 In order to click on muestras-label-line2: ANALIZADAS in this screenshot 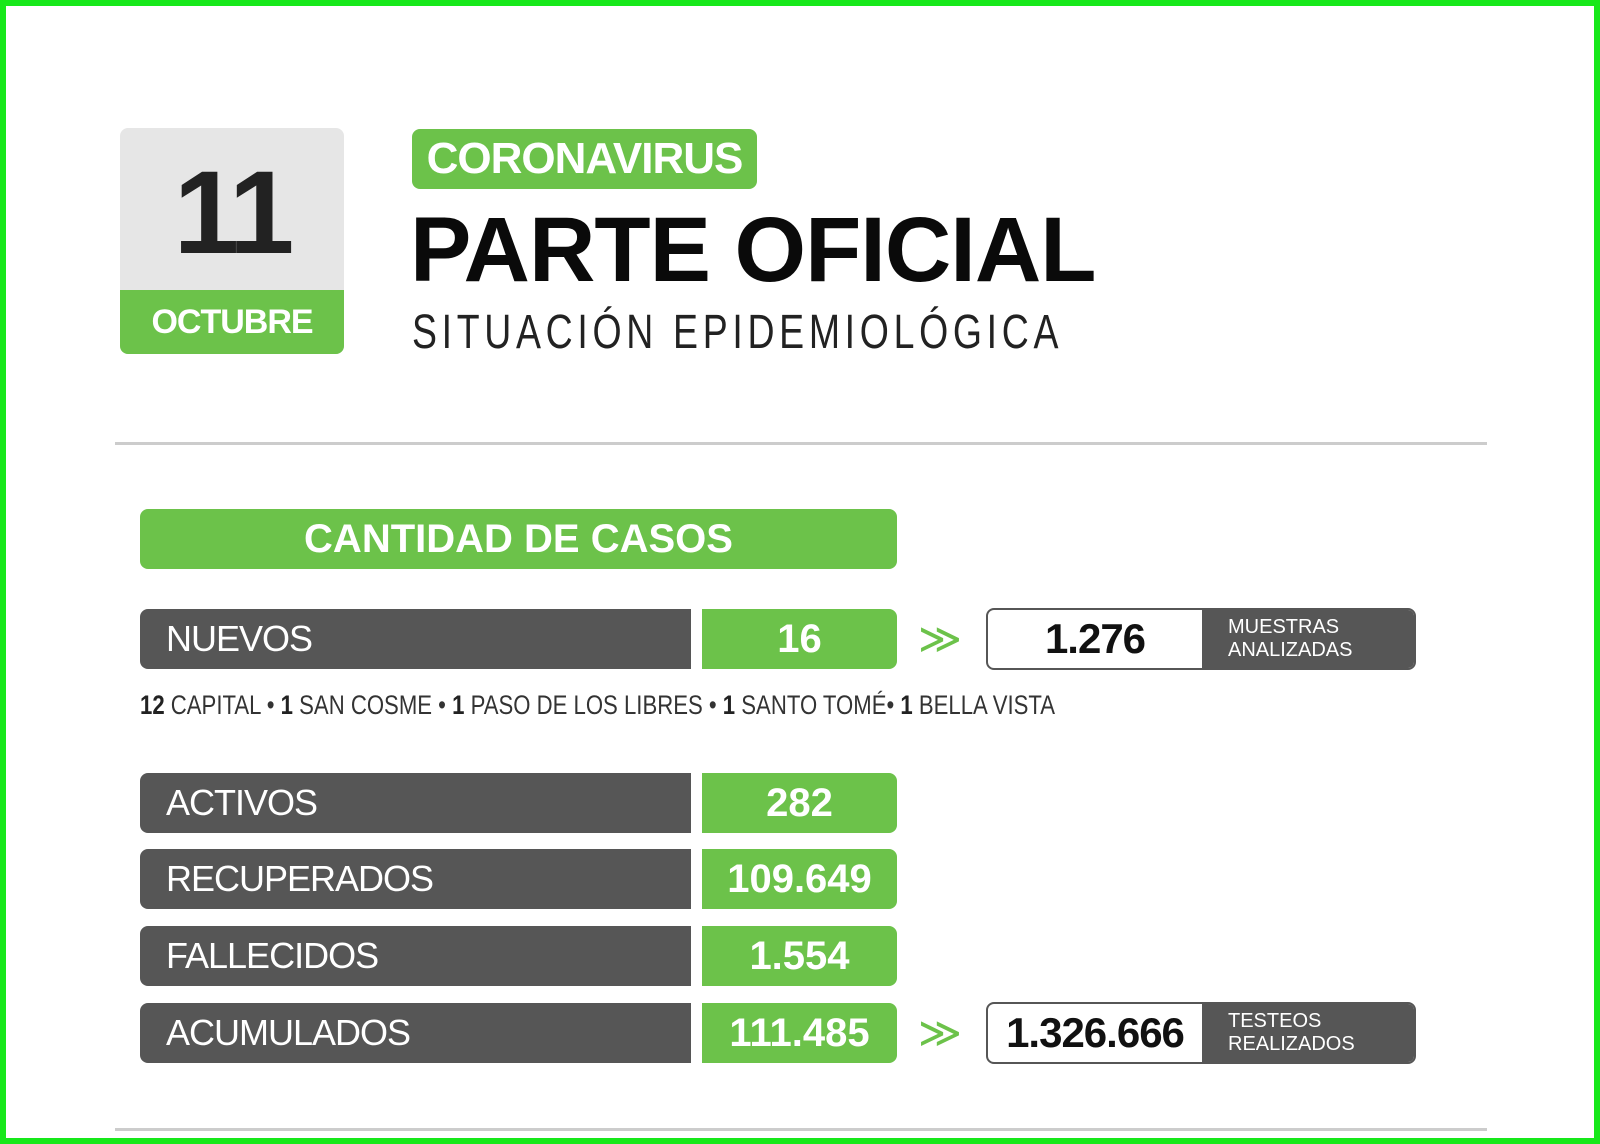, I will do `click(1290, 650)`.